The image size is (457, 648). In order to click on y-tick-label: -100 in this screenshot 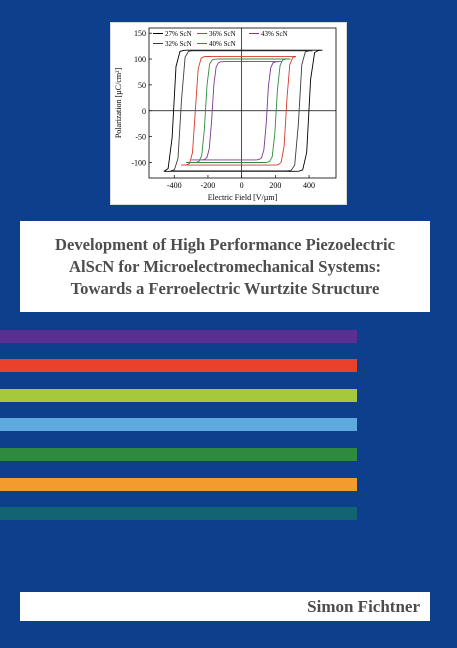, I will do `click(138, 162)`.